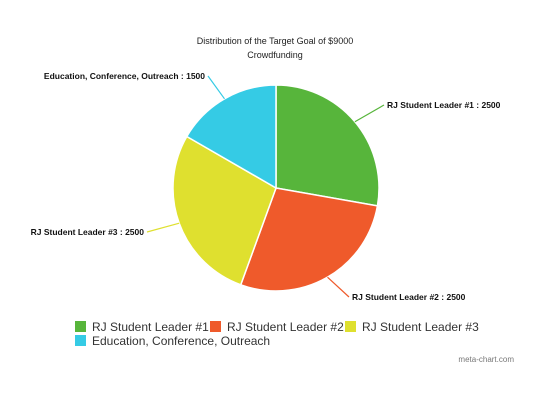 Image resolution: width=550 pixels, height=407 pixels. Describe the element at coordinates (181, 341) in the screenshot. I see `legend-label: Education, Conference, Outreach` at that location.